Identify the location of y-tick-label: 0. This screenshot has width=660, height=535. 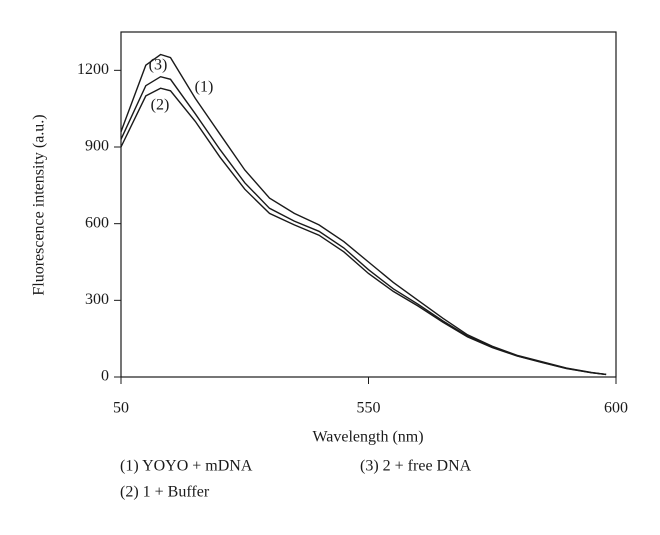
(105, 376).